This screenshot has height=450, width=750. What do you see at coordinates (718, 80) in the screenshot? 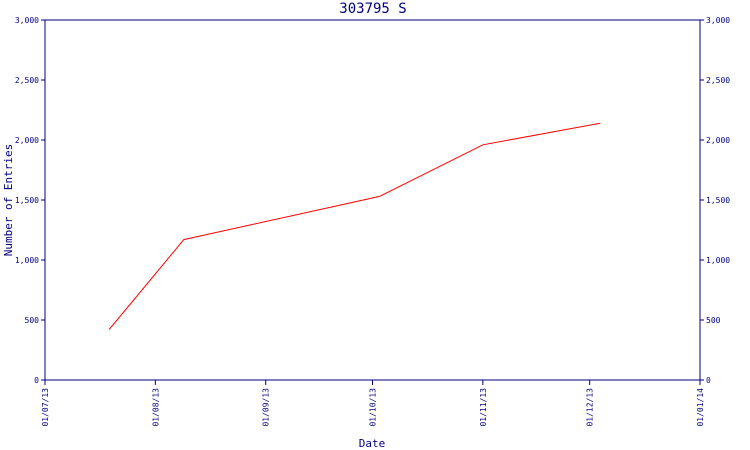
I see `y-tick-label-right: 2,500` at bounding box center [718, 80].